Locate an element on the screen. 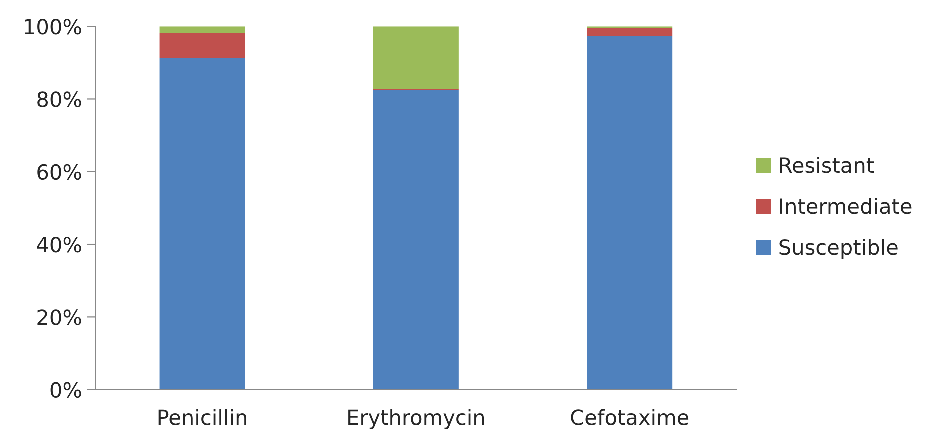 The image size is (929, 443). y-tick-label: 40% is located at coordinates (59, 244).